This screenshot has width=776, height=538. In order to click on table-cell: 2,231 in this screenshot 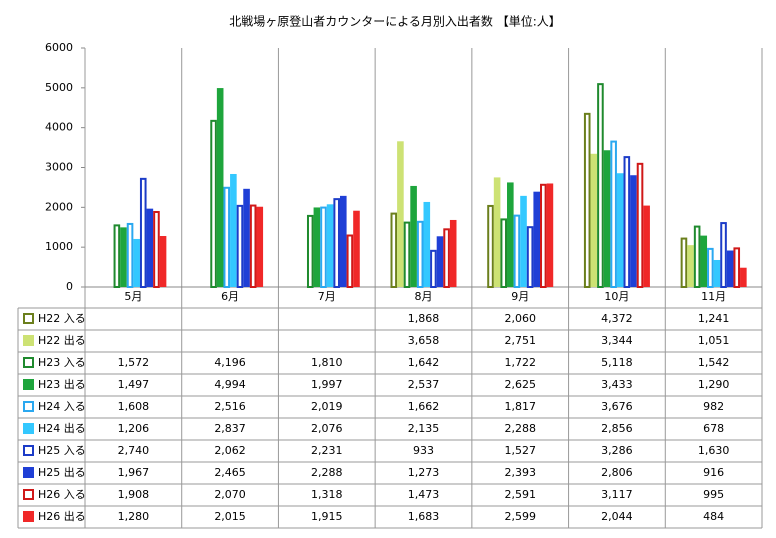, I will do `click(327, 450)`.